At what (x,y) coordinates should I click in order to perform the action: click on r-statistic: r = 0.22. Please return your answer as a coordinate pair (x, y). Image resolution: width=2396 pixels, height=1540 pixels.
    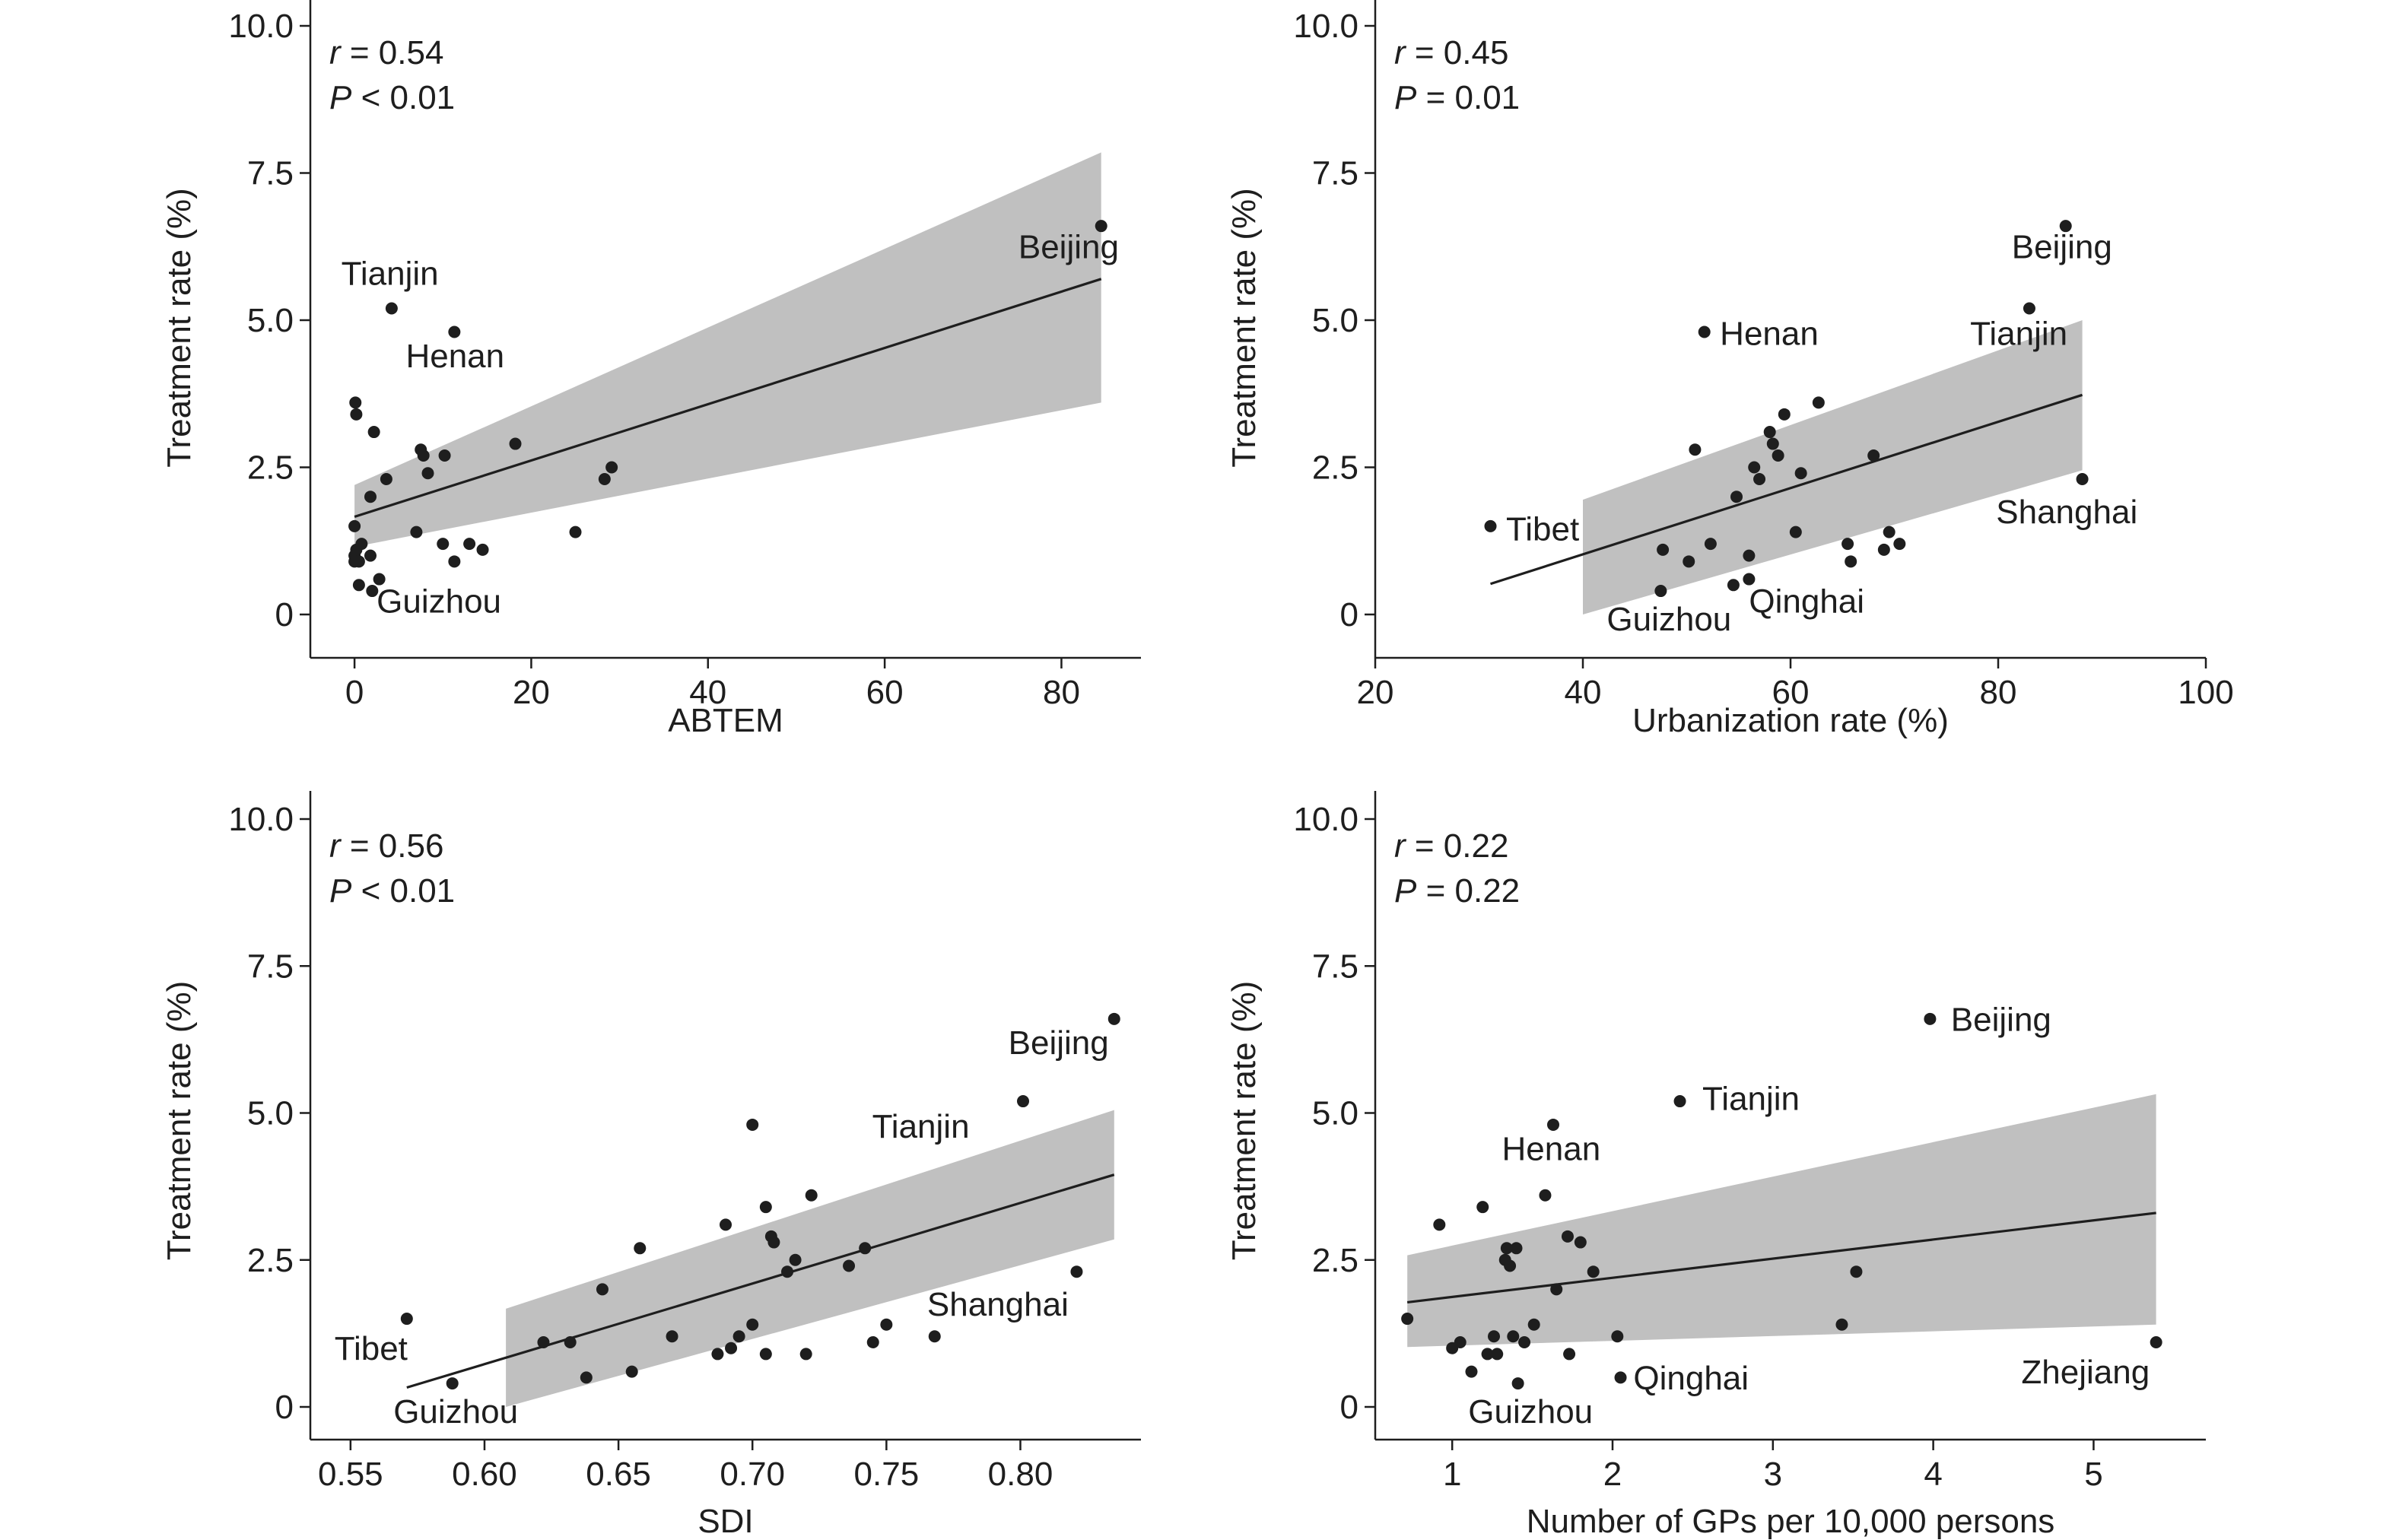
    Looking at the image, I should click on (1451, 846).